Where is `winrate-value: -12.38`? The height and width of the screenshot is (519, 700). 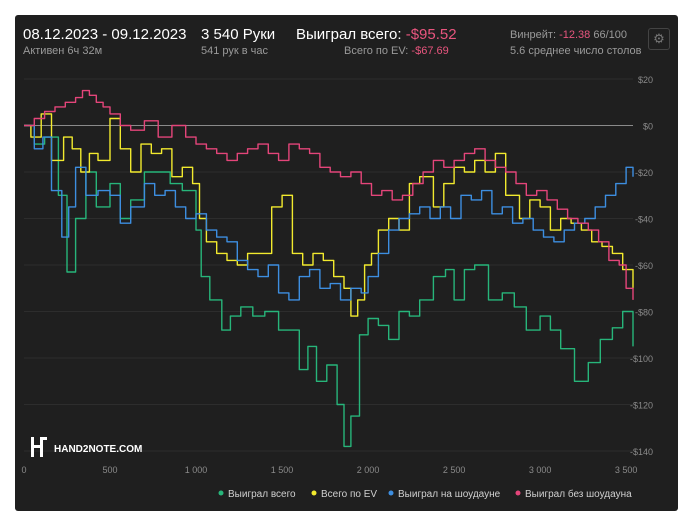 winrate-value: -12.38 is located at coordinates (575, 35).